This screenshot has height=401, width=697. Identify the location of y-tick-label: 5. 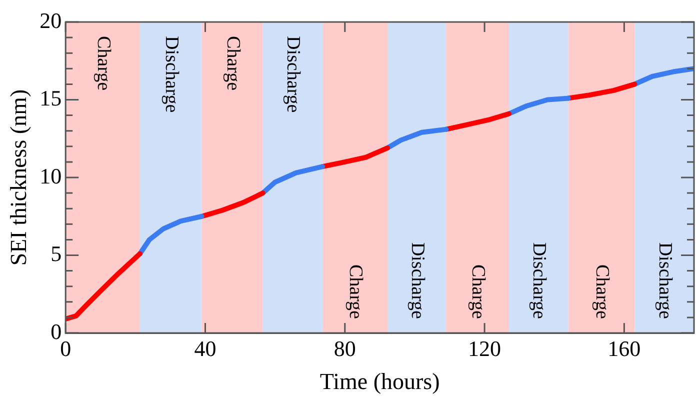
(56, 253).